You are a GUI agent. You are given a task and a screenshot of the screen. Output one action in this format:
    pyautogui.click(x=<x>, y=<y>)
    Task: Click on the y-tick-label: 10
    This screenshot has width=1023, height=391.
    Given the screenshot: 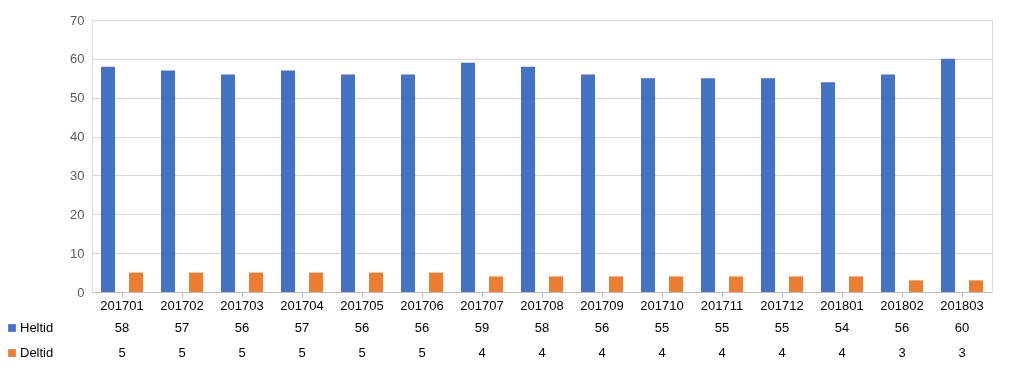 What is the action you would take?
    pyautogui.click(x=77, y=253)
    